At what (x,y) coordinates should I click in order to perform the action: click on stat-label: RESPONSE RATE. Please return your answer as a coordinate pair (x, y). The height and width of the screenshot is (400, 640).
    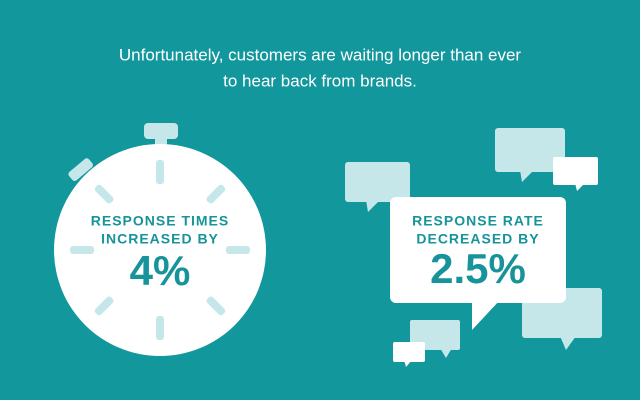
    Looking at the image, I should click on (478, 221).